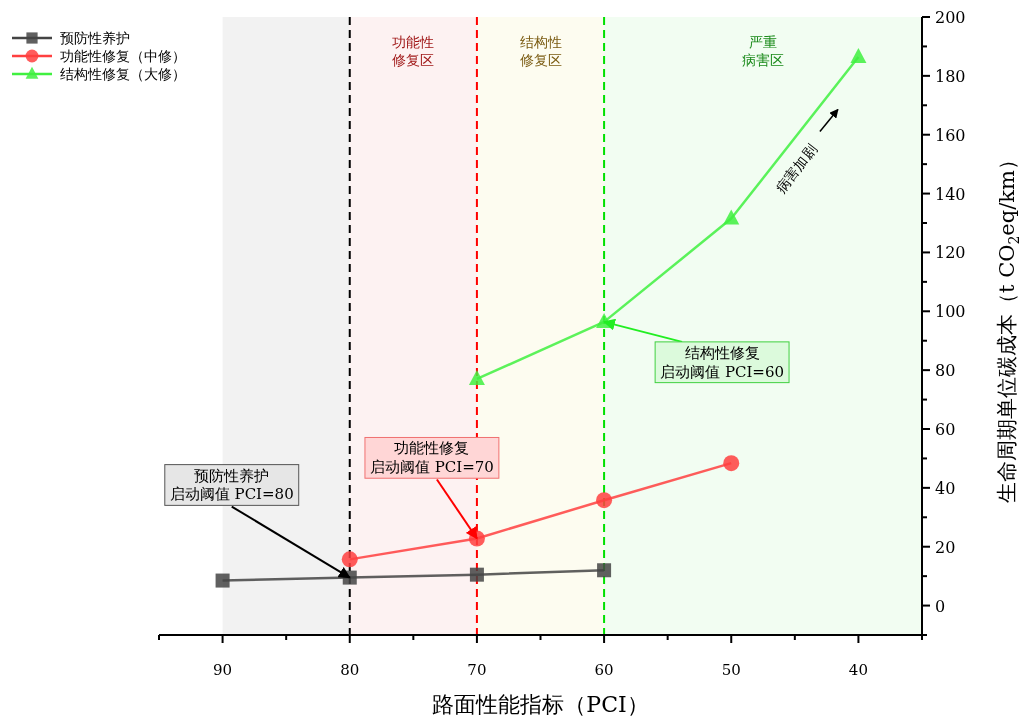 The width and height of the screenshot is (1027, 717). I want to click on x-axis-title: 路面性能指标（PCI）, so click(540, 704).